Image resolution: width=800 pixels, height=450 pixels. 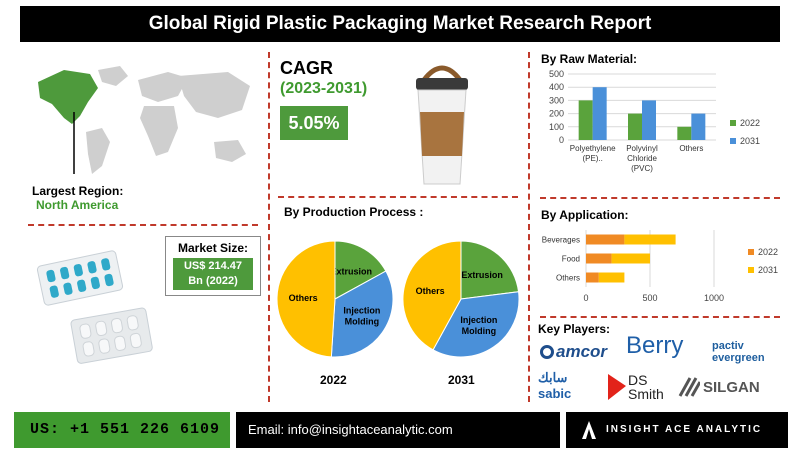 I want to click on production-process-title: By Production Process :, so click(x=354, y=212).